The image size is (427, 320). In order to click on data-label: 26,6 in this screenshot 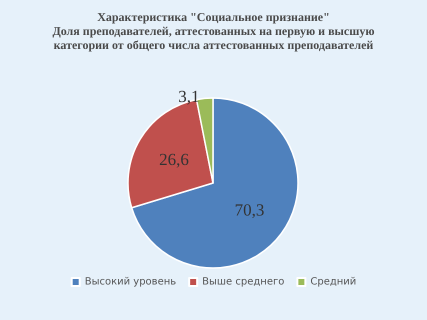, I will do `click(174, 160)`.